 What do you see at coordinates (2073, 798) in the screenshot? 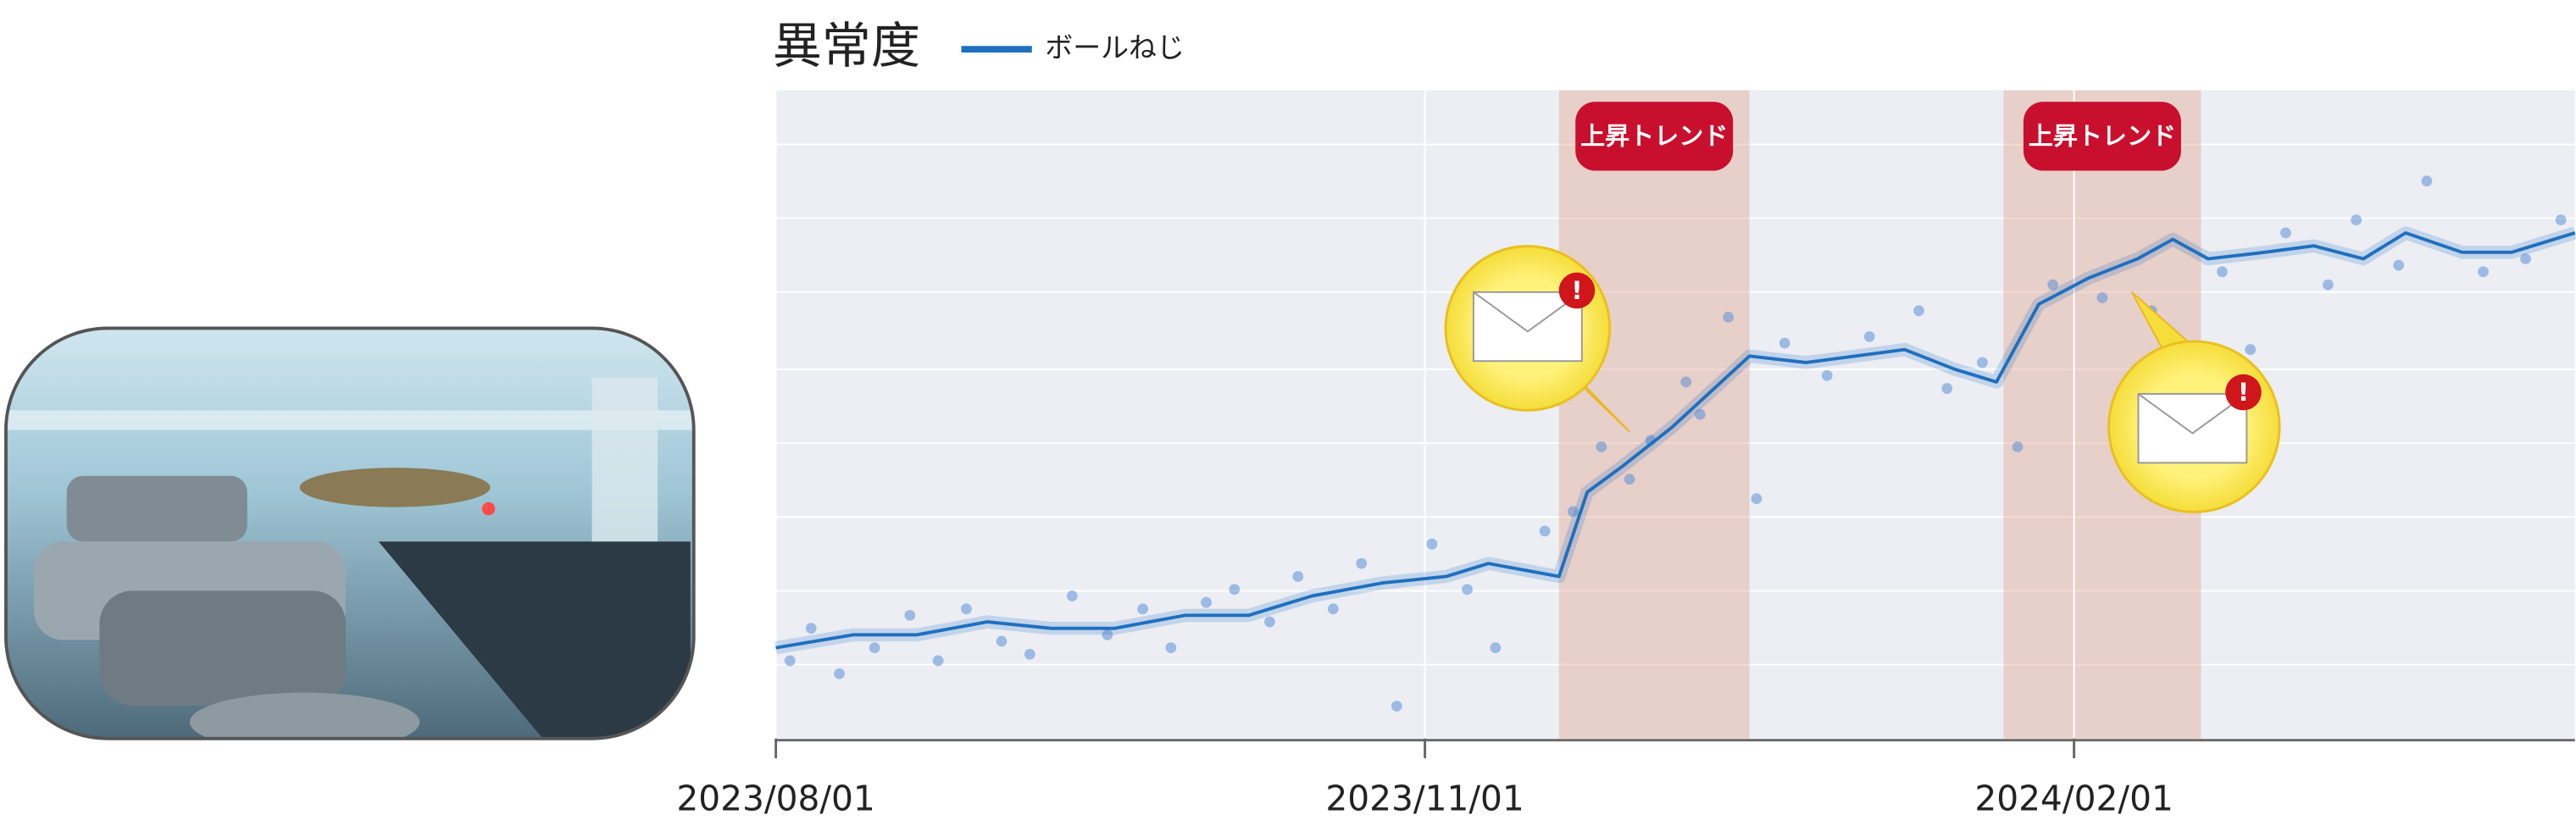
I see `x-tick-label: 2024/02/01` at bounding box center [2073, 798].